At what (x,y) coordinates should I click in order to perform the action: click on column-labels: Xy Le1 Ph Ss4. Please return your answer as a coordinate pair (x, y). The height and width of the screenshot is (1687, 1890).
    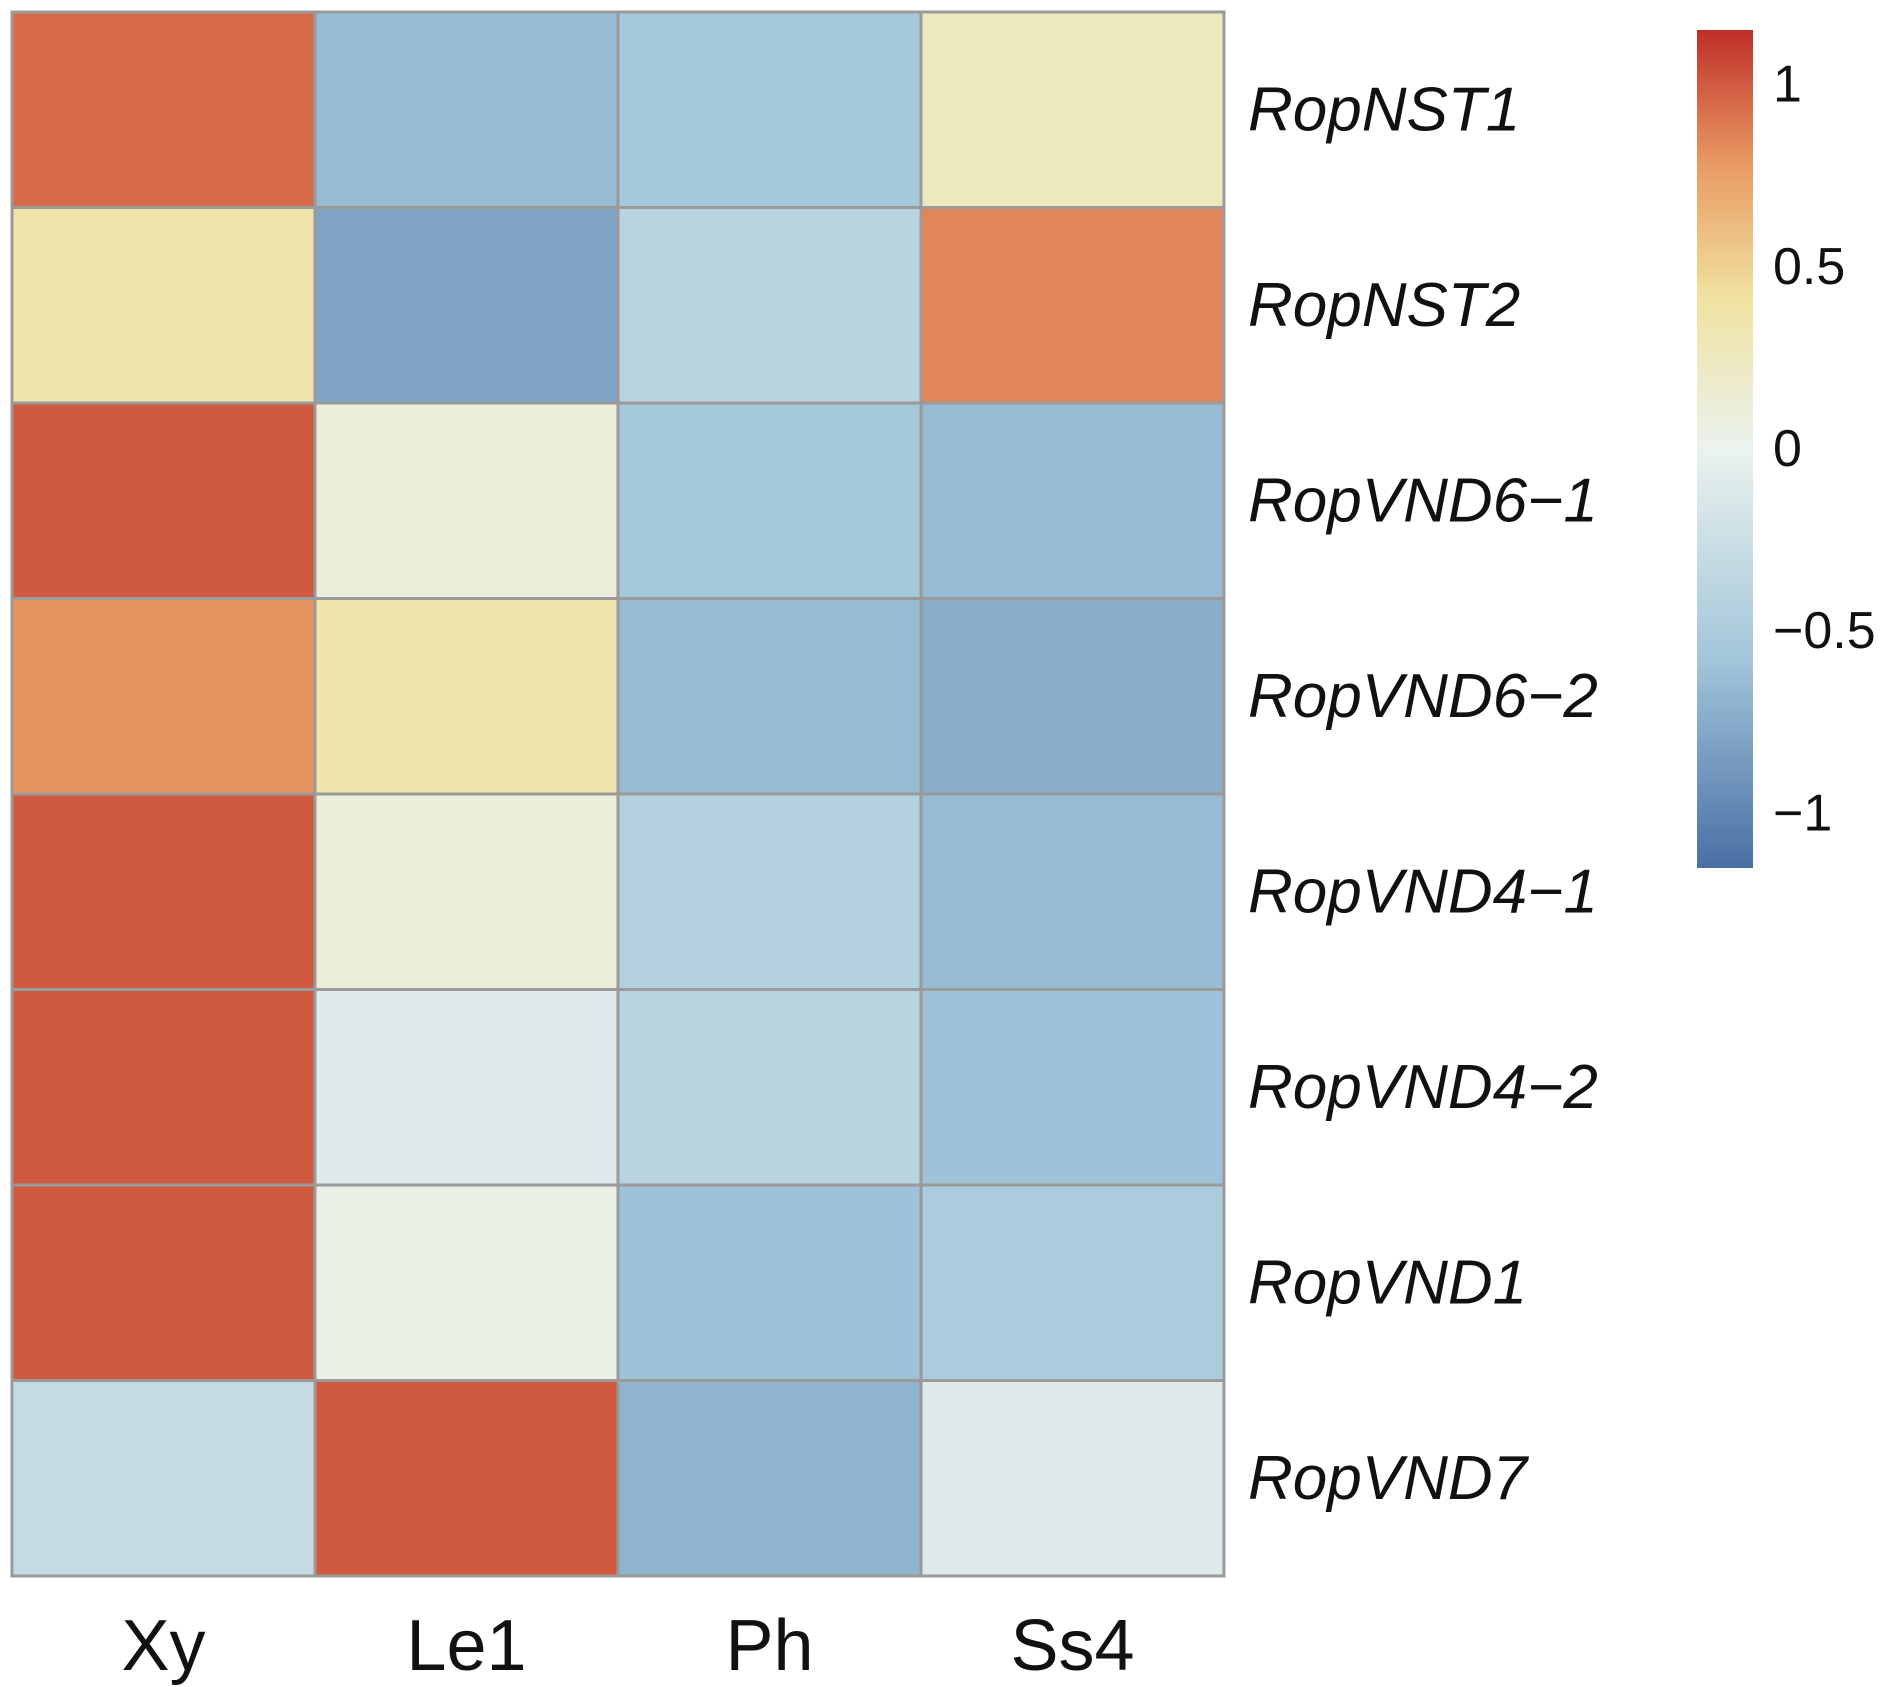
    Looking at the image, I should click on (627, 1646).